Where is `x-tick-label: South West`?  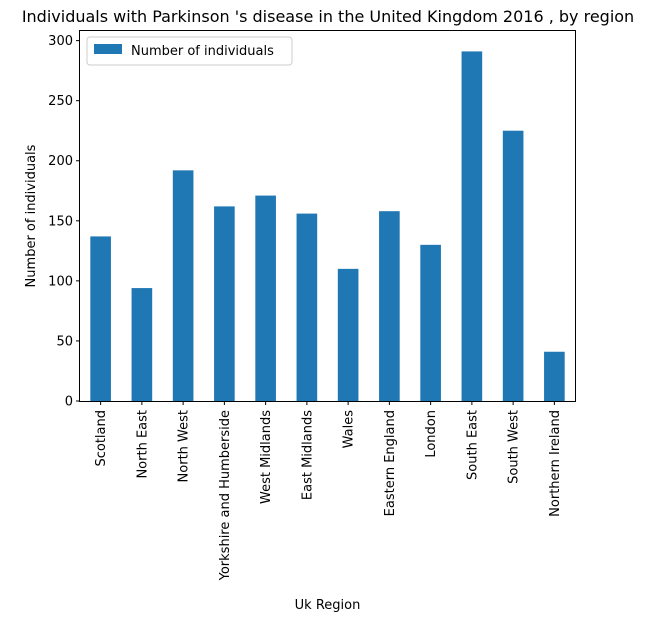
x-tick-label: South West is located at coordinates (514, 447).